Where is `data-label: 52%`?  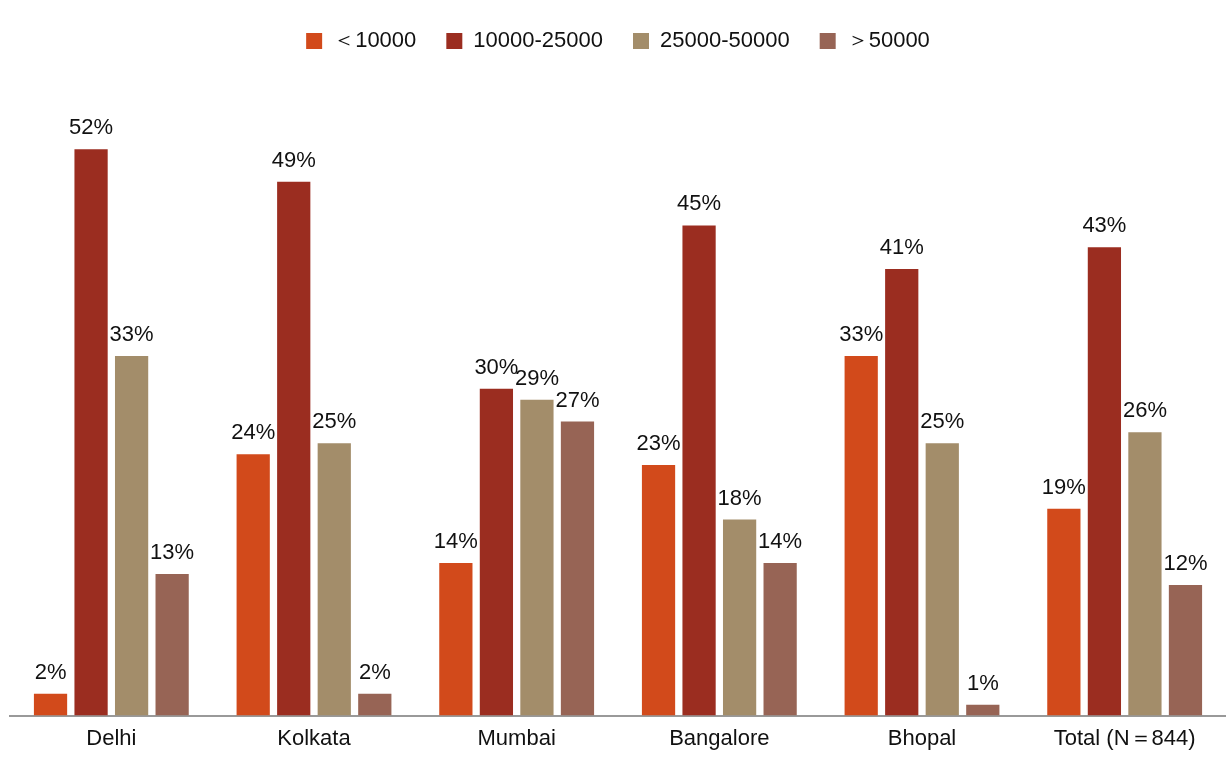 data-label: 52% is located at coordinates (91, 127).